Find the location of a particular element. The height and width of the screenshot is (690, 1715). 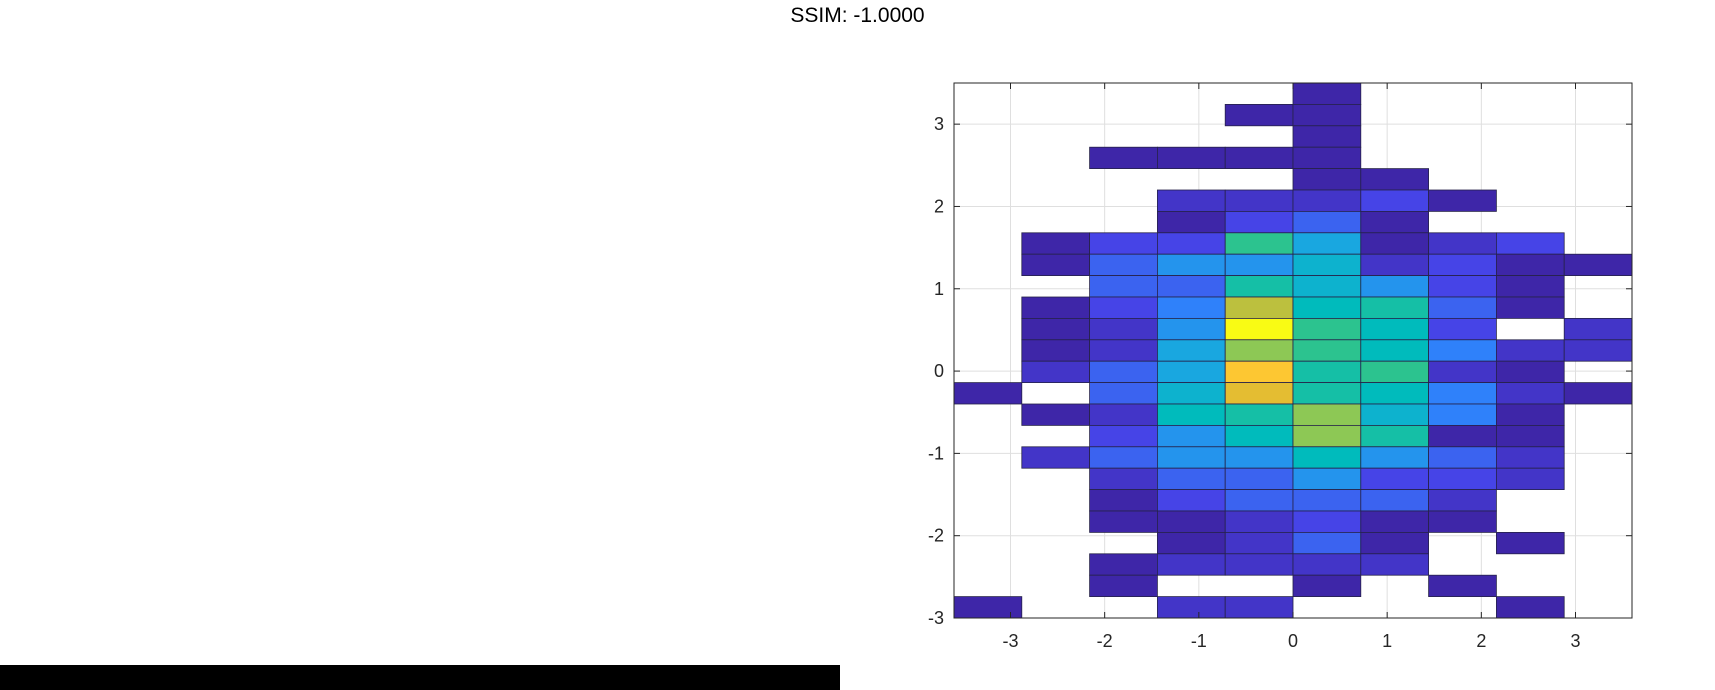

x-tick-label: 0 is located at coordinates (1293, 641).